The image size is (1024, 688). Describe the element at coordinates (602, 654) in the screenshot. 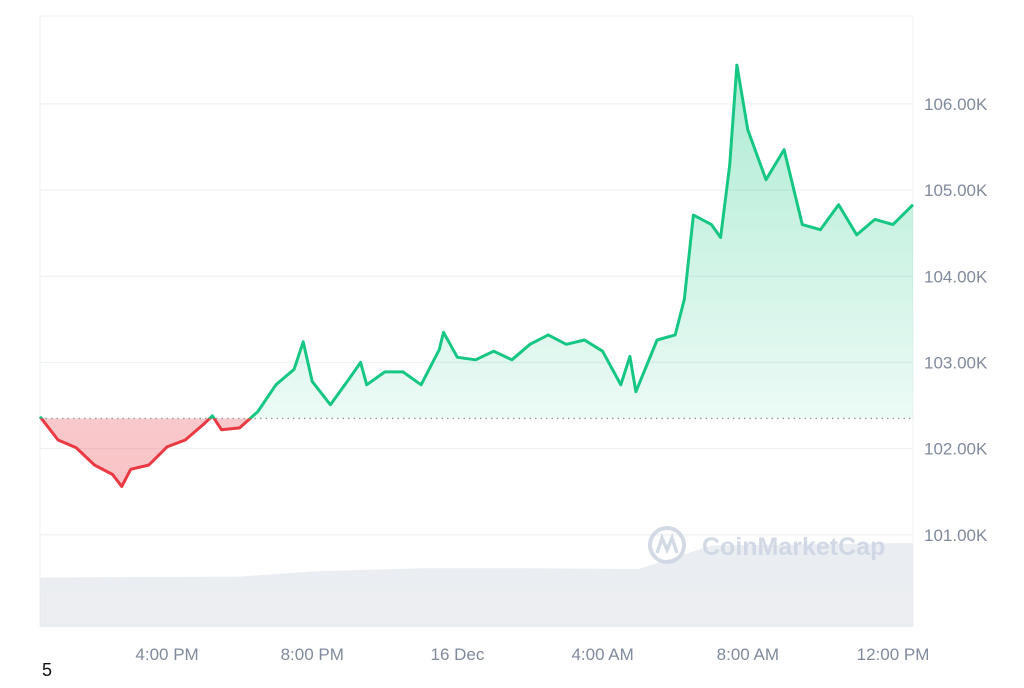

I see `x-tick-label: 4:00 AM` at that location.